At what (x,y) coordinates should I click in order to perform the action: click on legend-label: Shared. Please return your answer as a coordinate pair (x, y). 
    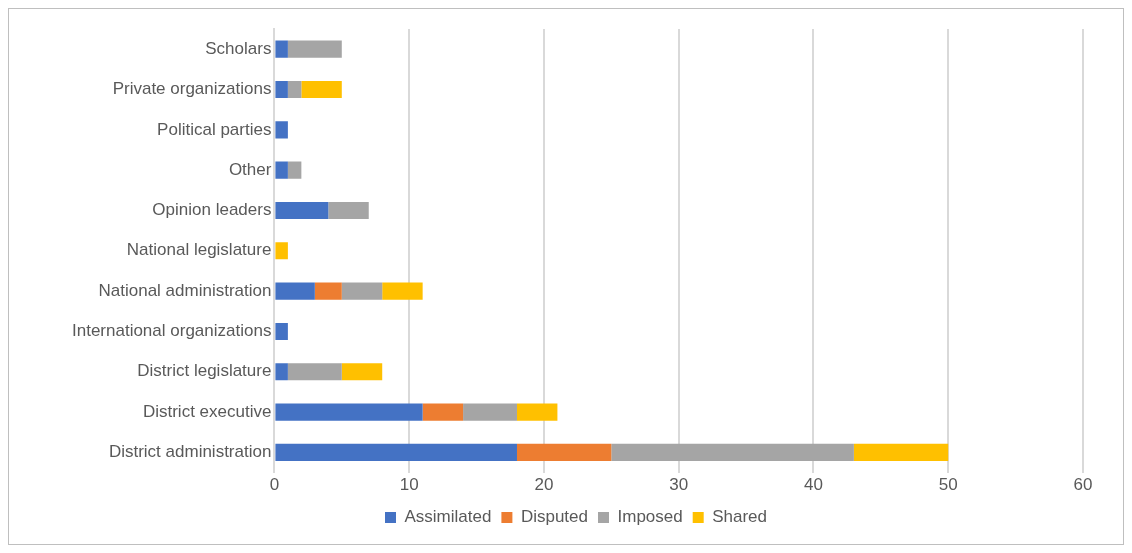
    Looking at the image, I should click on (740, 517).